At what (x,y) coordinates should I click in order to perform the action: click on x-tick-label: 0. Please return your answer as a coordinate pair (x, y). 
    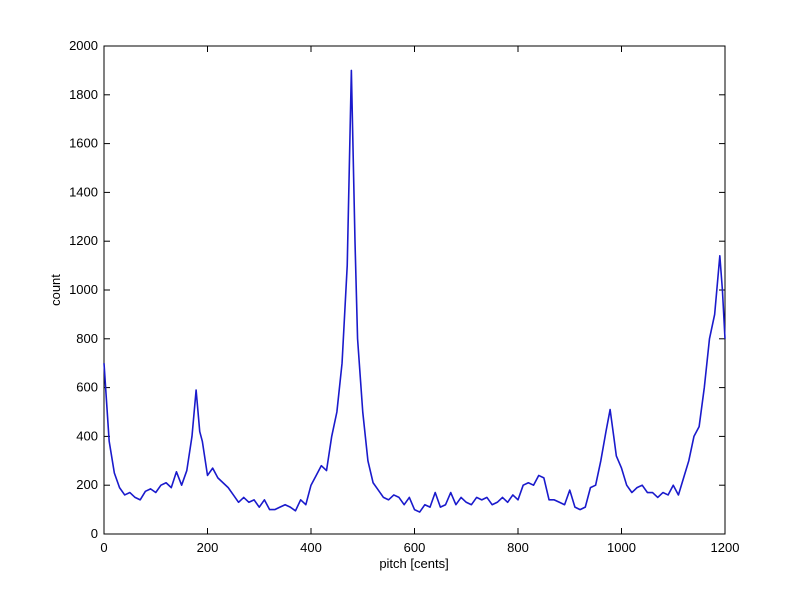
    Looking at the image, I should click on (103, 547).